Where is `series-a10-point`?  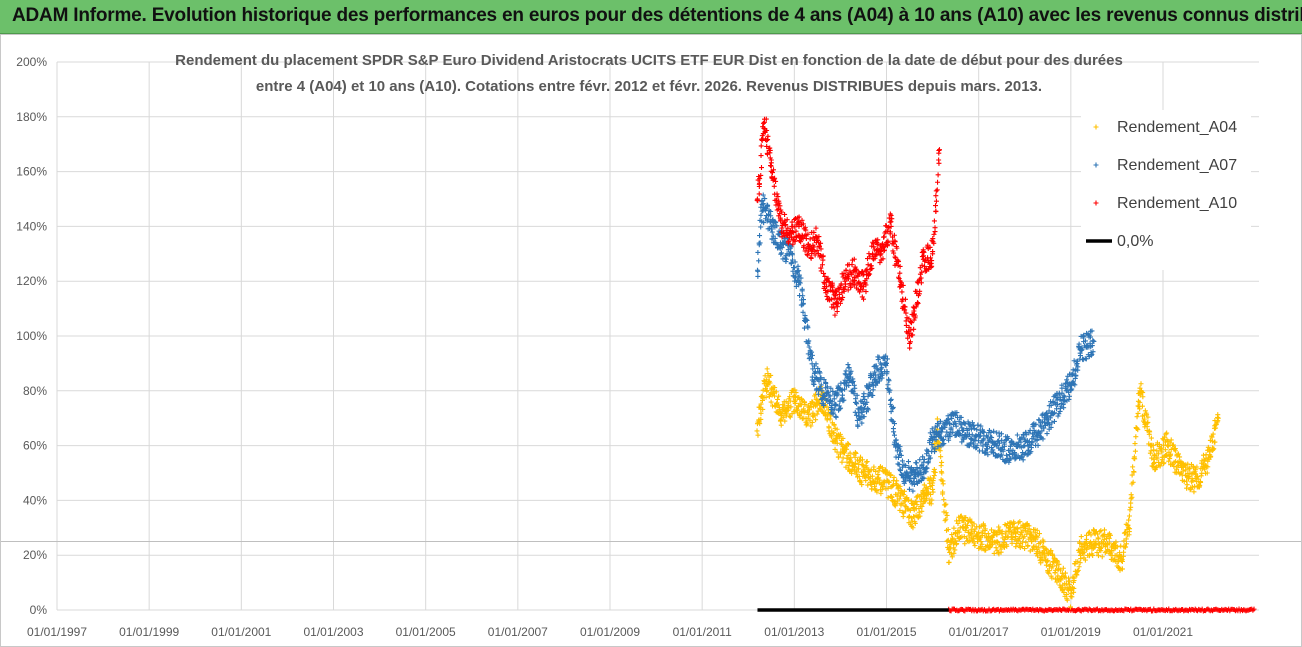 series-a10-point is located at coordinates (1253, 610).